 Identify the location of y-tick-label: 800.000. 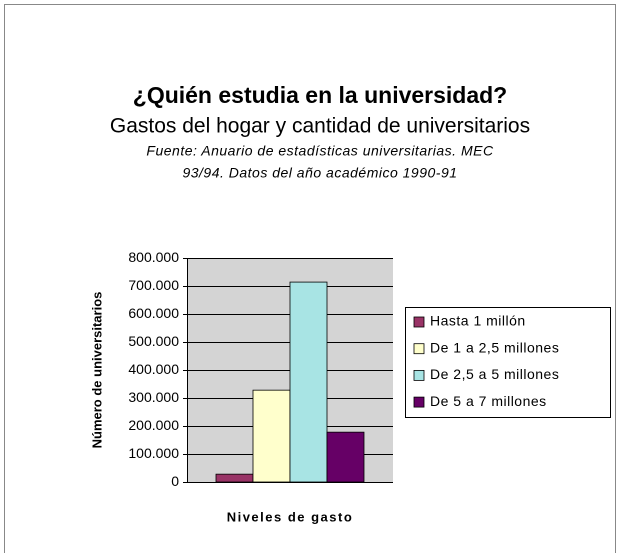
(153, 257).